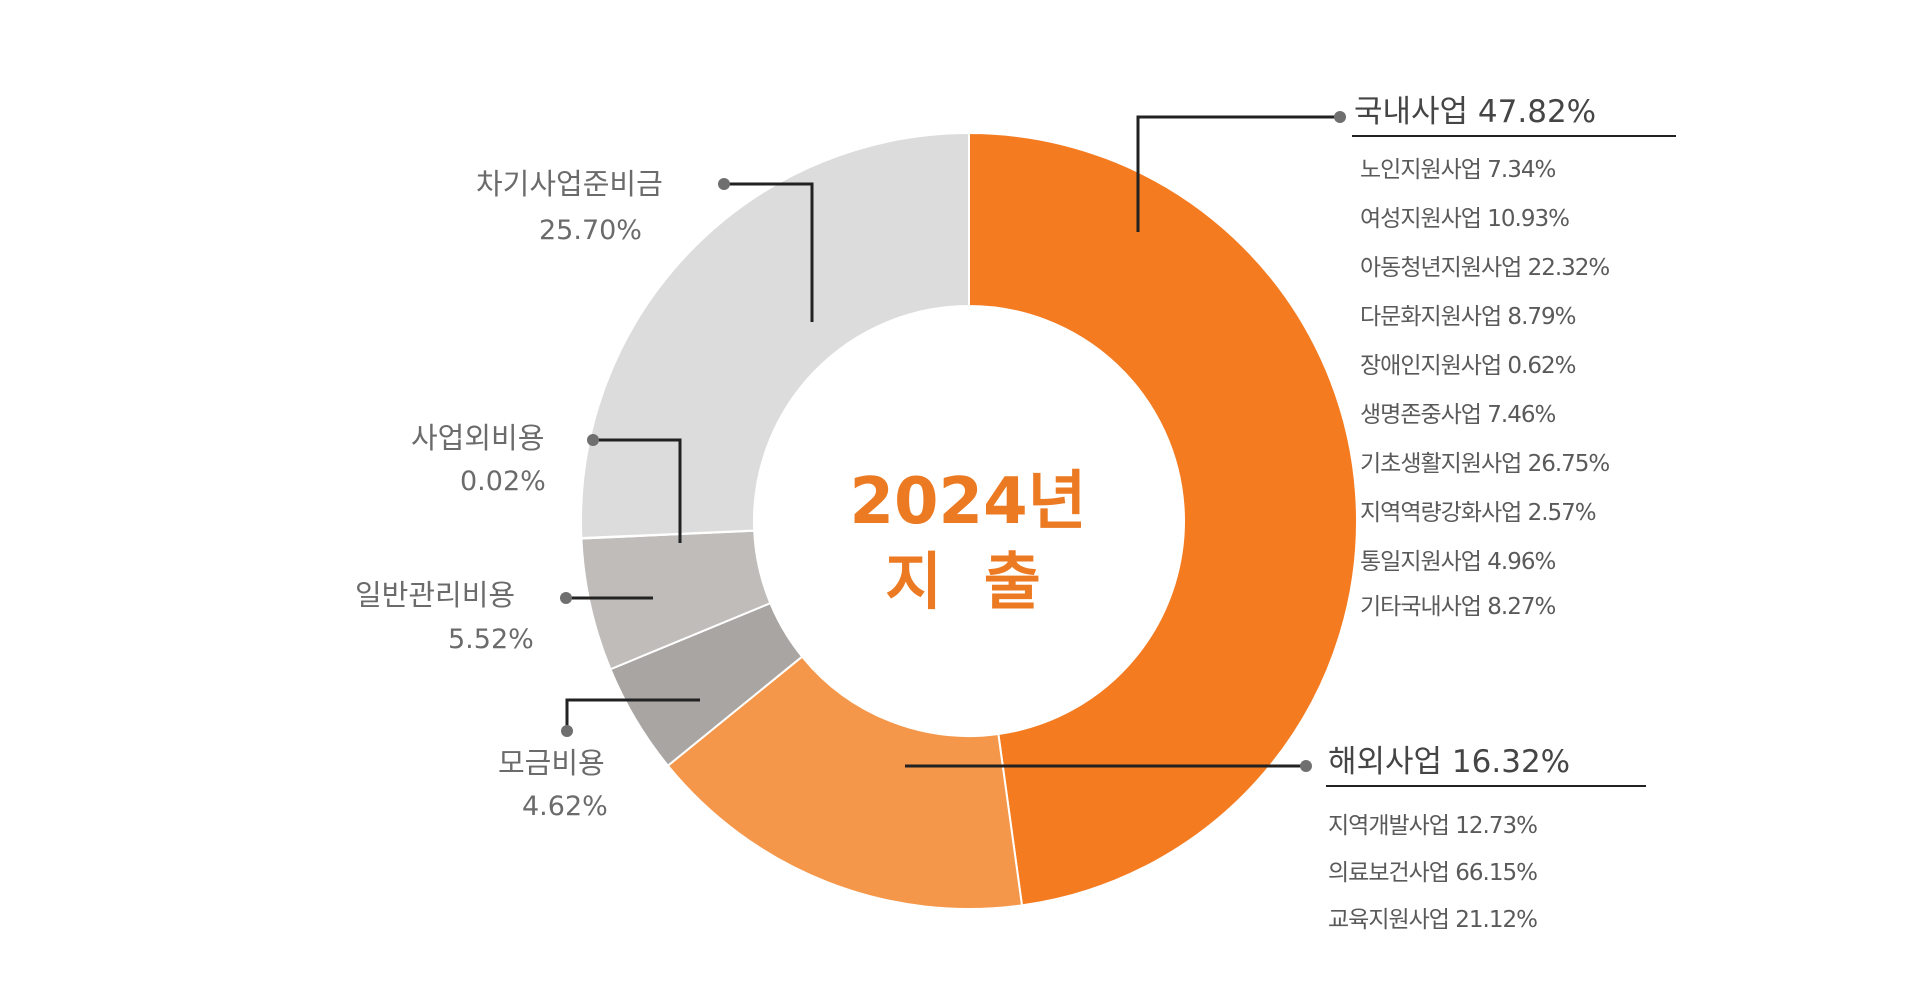  Describe the element at coordinates (1478, 513) in the screenshot. I see `domestic-item-regional-capacity: 지역역량강화사업 2.57%` at that location.